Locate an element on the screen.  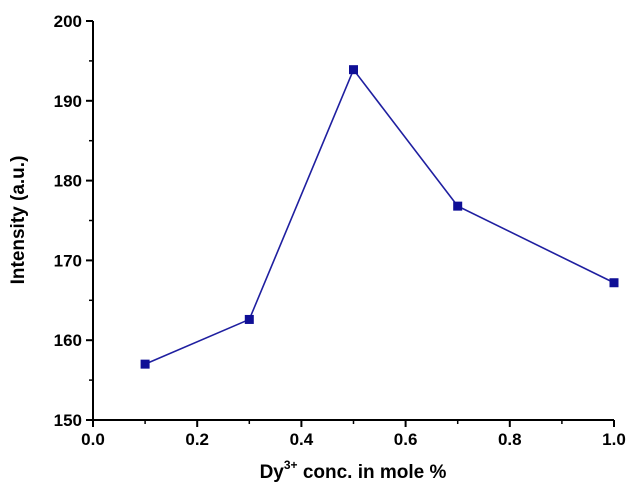
x-axis-title-superscript: 3+ is located at coordinates (291, 465).